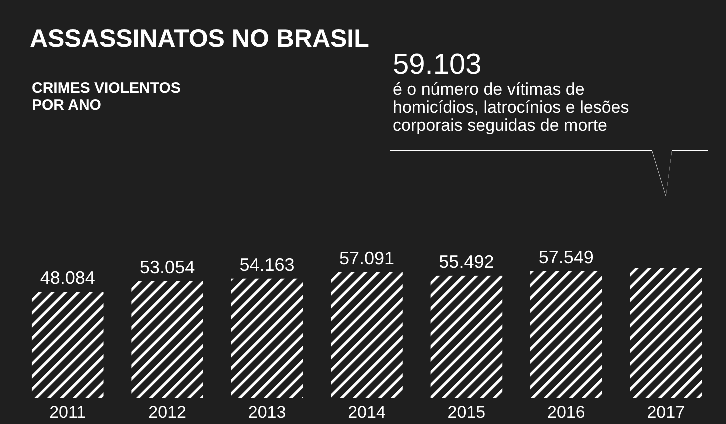 The image size is (726, 424). What do you see at coordinates (267, 264) in the screenshot?
I see `data-label: 54.163` at bounding box center [267, 264].